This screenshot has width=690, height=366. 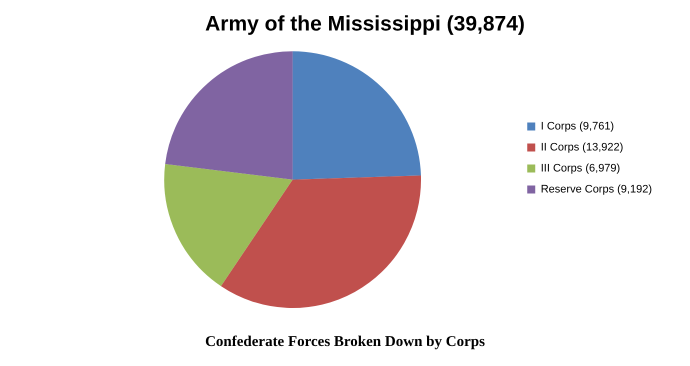 I want to click on legend-label: III Corps (6,979), so click(x=580, y=168).